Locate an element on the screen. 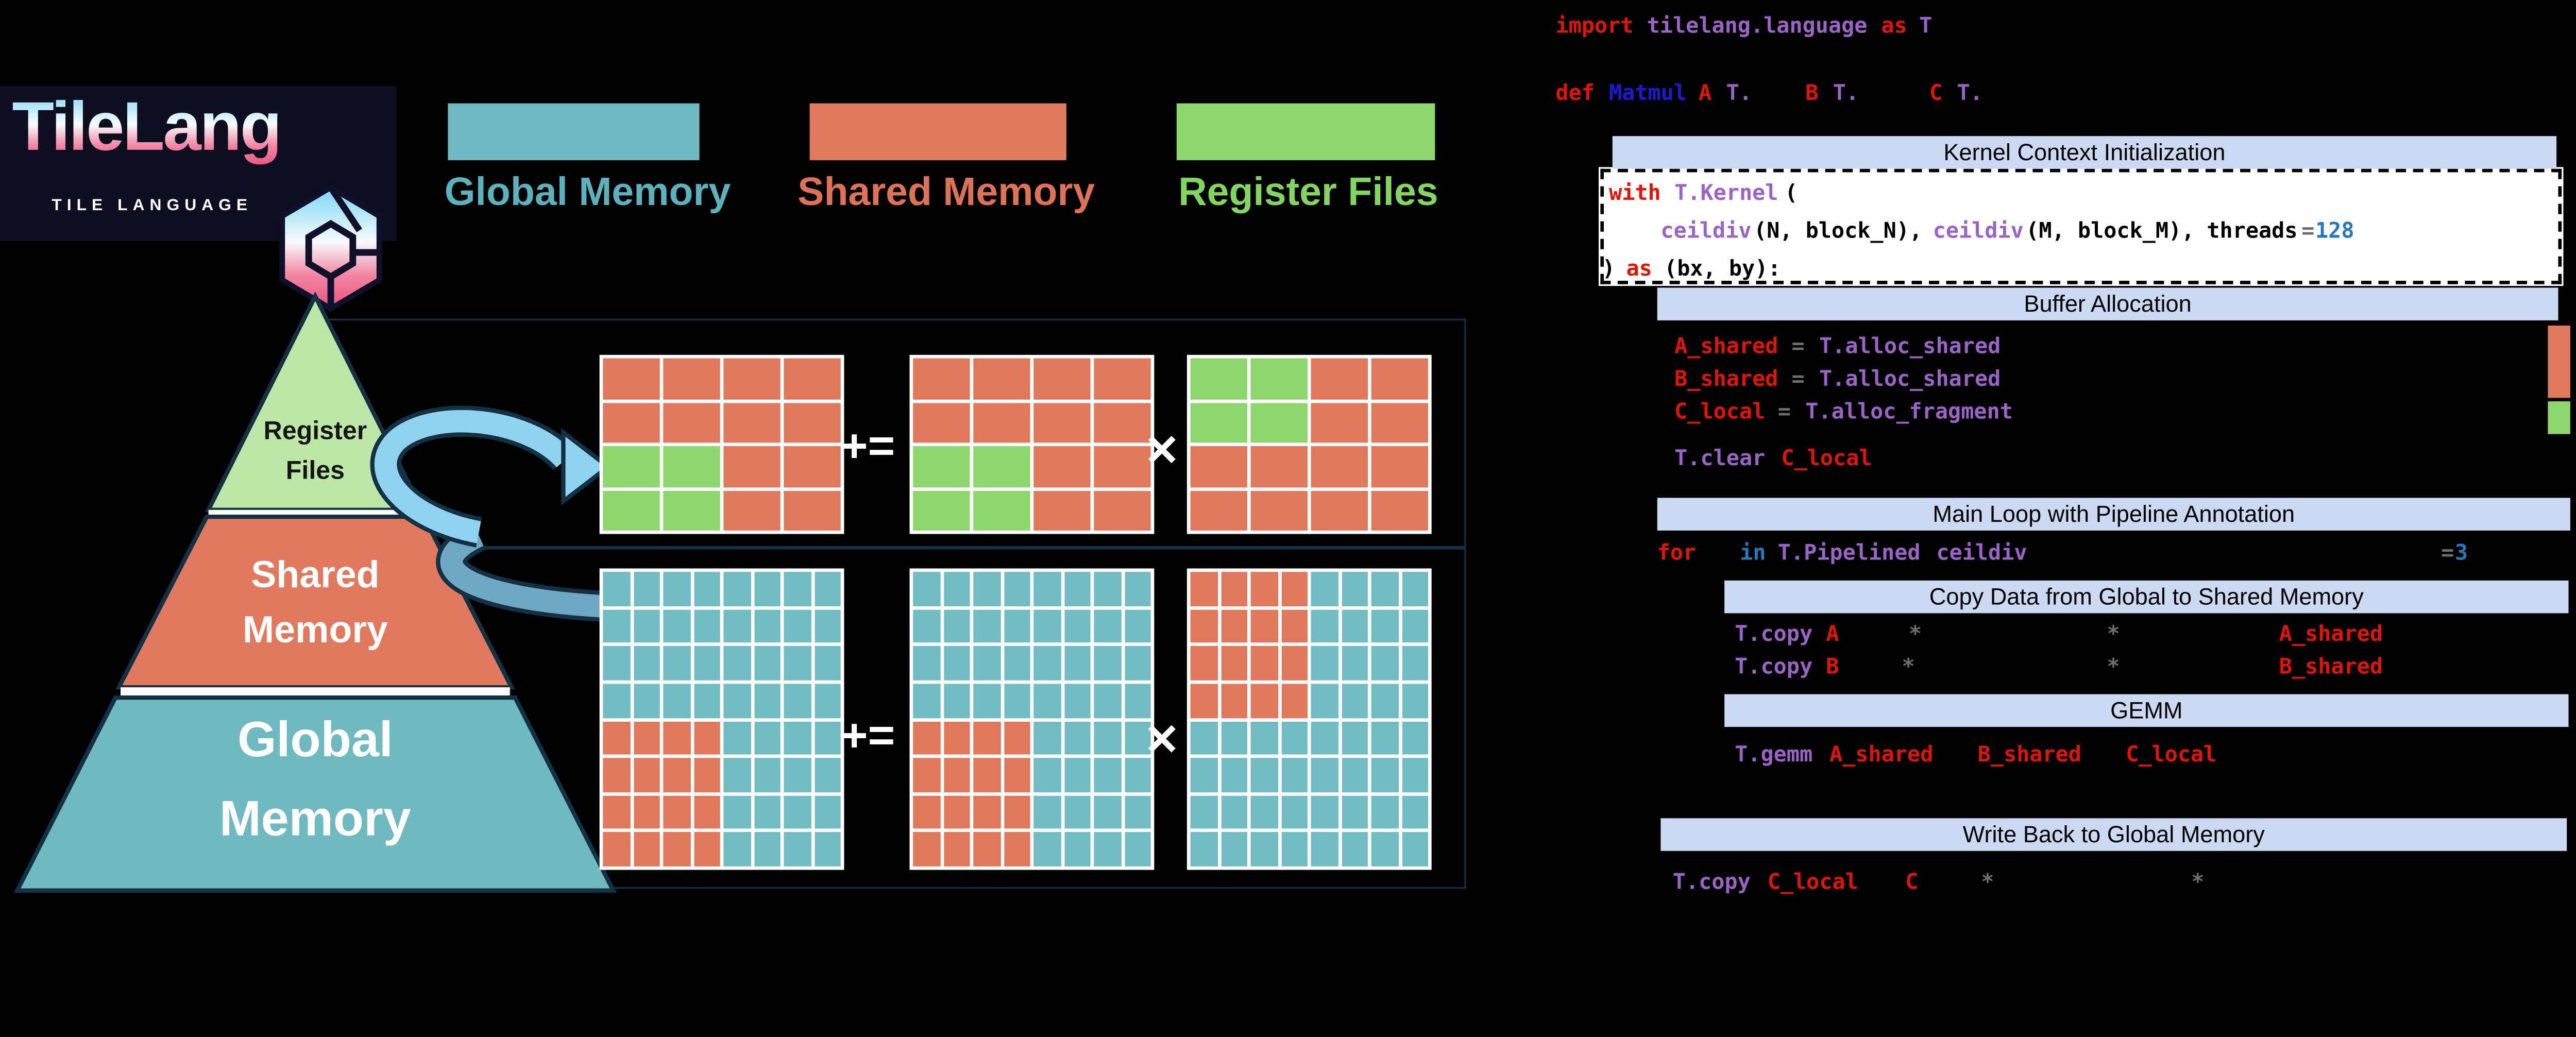 This screenshot has width=2576, height=1037. code-token: B is located at coordinates (1812, 92).